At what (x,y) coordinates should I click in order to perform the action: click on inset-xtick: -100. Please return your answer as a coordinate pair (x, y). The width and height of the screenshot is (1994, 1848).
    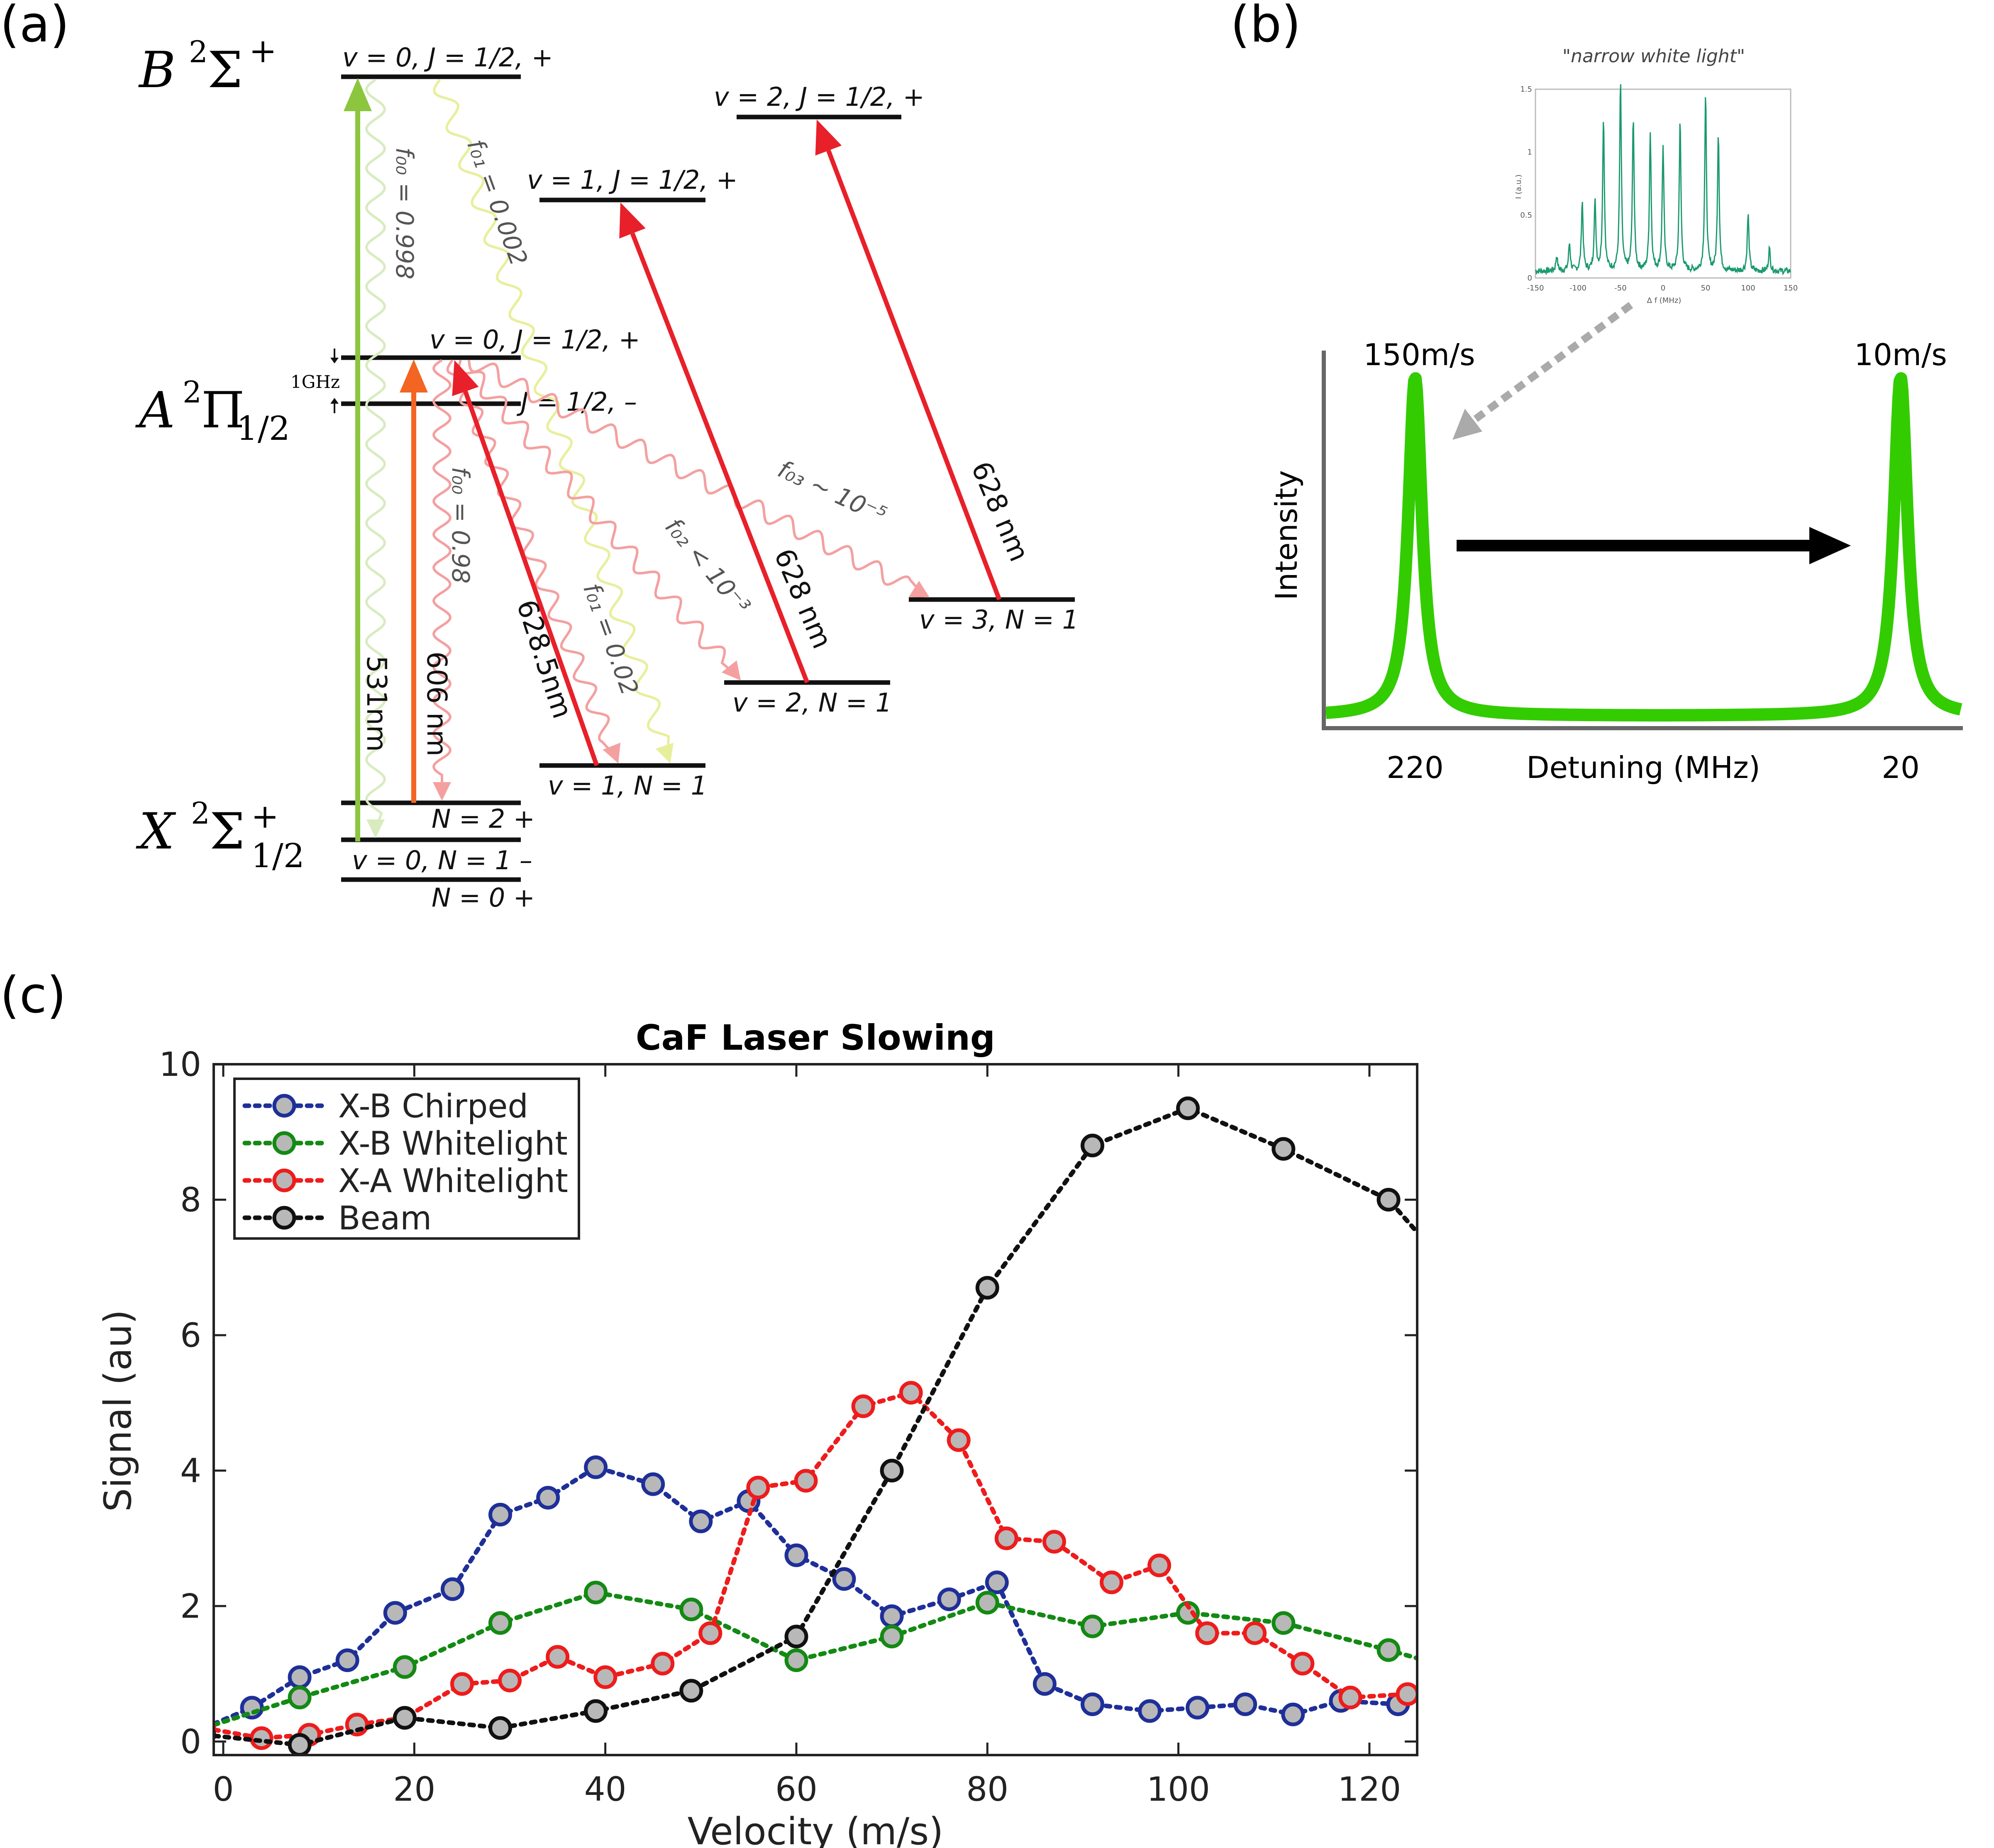
    Looking at the image, I should click on (1577, 288).